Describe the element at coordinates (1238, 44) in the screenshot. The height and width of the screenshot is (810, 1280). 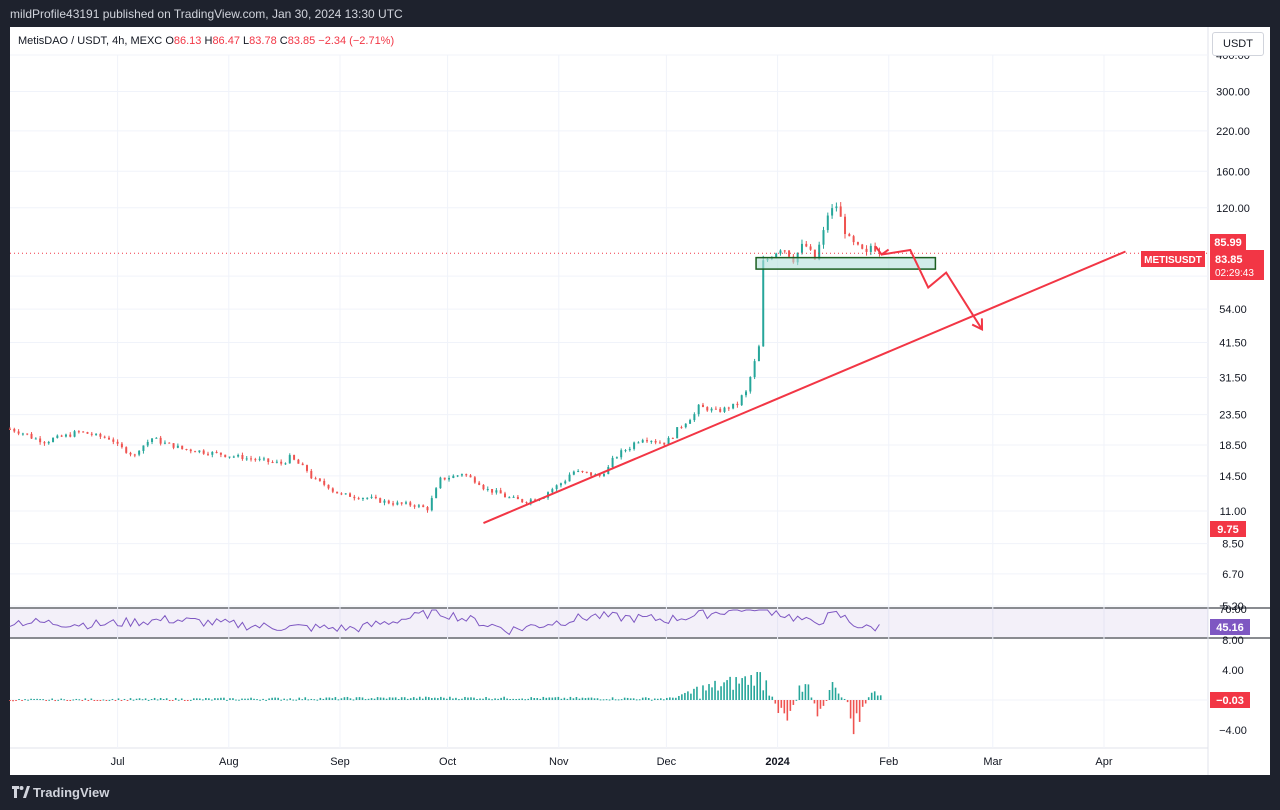
I see `currency-button: USDT` at that location.